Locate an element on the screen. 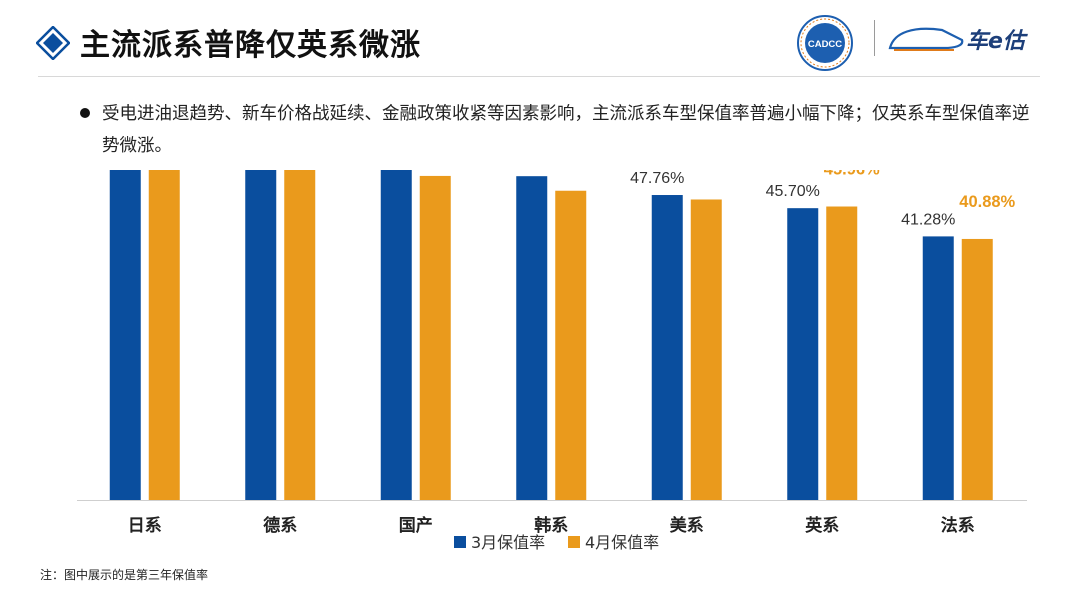 This screenshot has height=608, width=1080. data-label: 45.70% is located at coordinates (793, 191).